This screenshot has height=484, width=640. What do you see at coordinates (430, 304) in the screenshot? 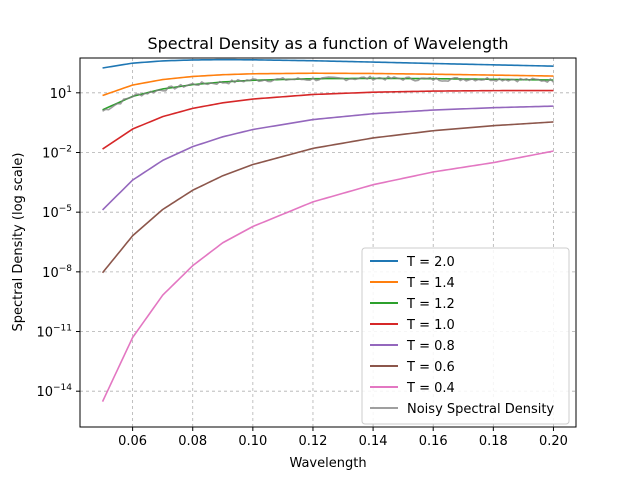
I see `legend-label-2: T = 1.2` at bounding box center [430, 304].